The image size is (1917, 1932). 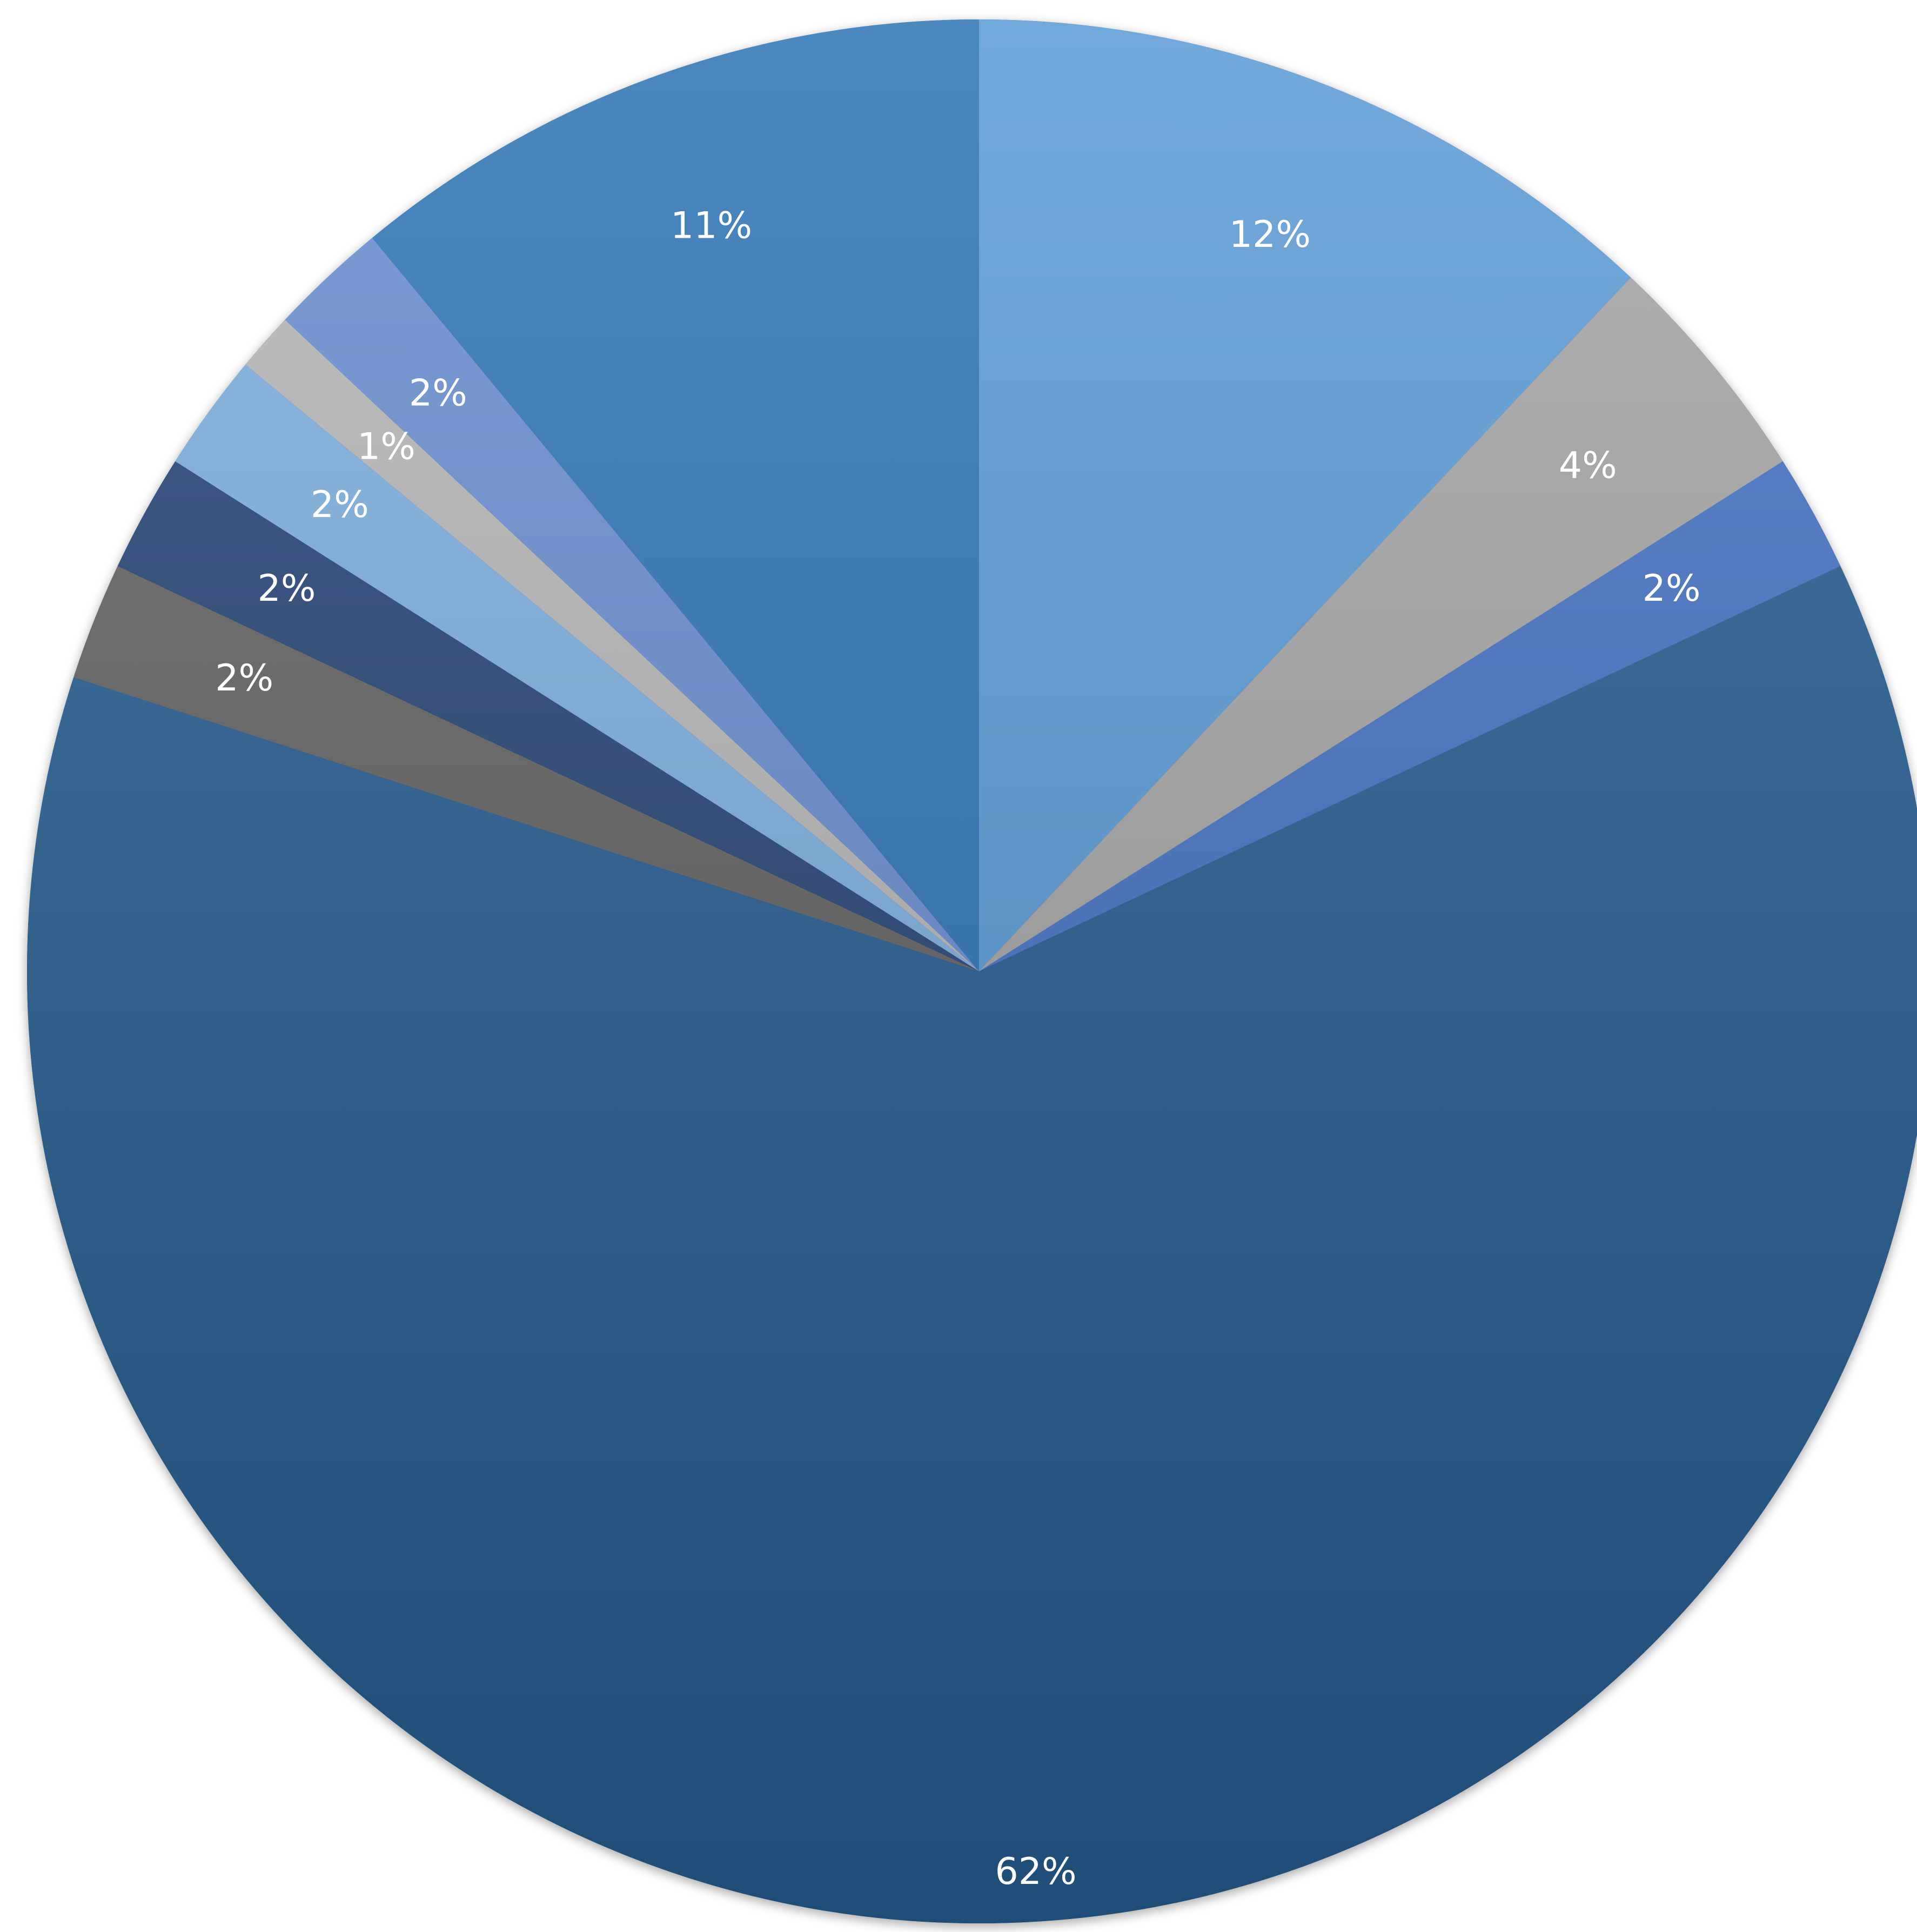 What do you see at coordinates (244, 679) in the screenshot?
I see `slice-data-label-5: 2%` at bounding box center [244, 679].